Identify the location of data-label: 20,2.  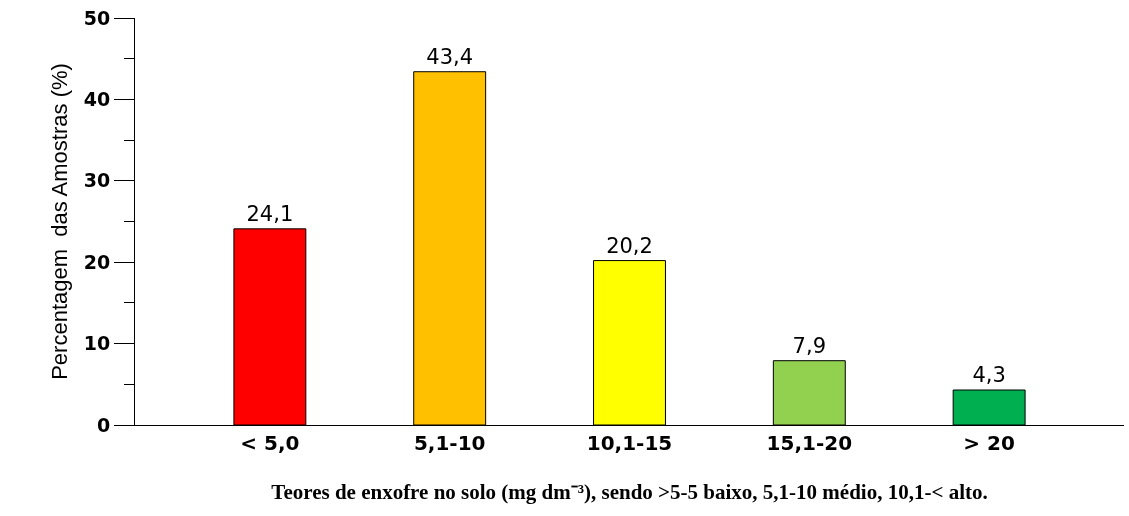
(629, 245).